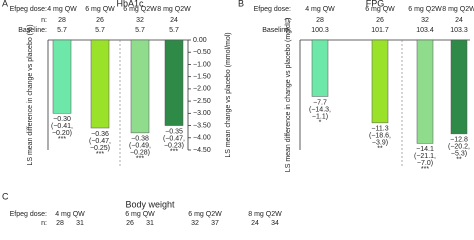 Image resolution: width=474 pixels, height=240 pixels. I want to click on y2-tick-label: −0.50, so click(202, 52).